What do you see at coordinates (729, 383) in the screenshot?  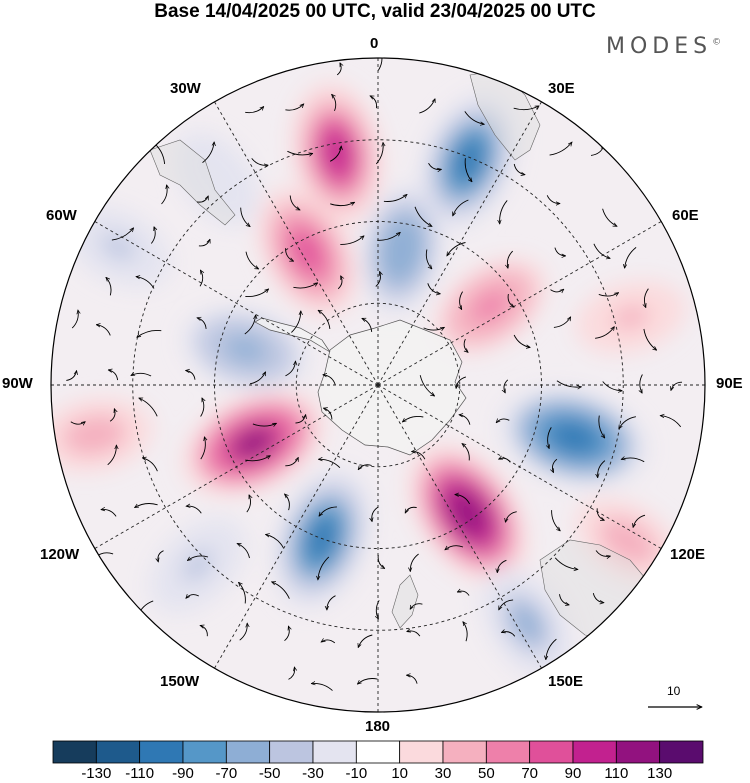 I see `longitude-label-90e: 90E` at bounding box center [729, 383].